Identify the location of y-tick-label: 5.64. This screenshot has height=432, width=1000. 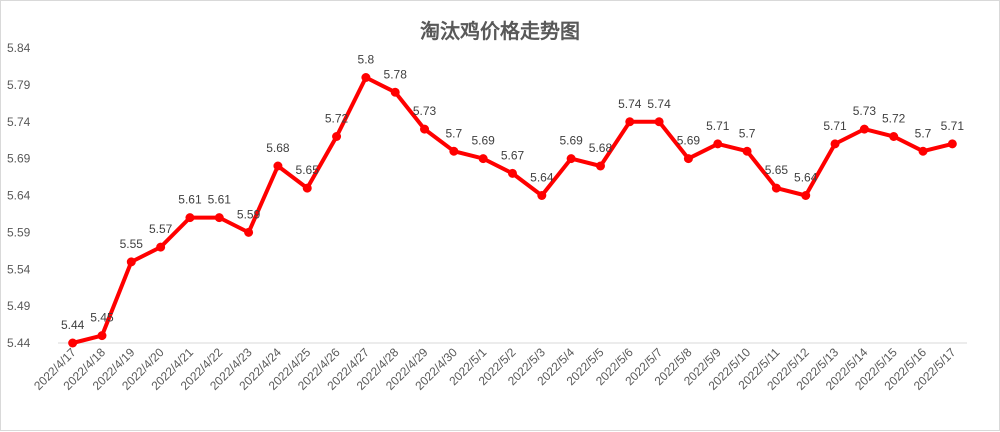
(19, 196).